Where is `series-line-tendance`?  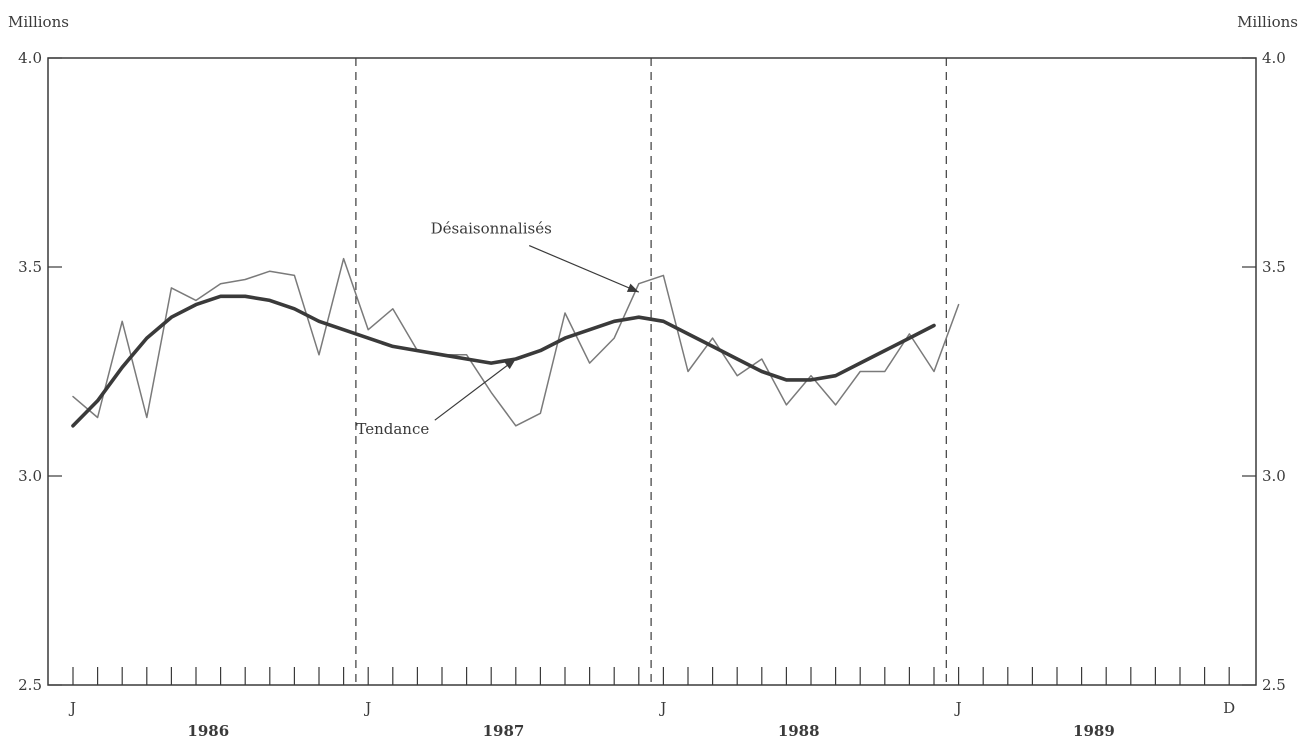 series-line-tendance is located at coordinates (503, 361).